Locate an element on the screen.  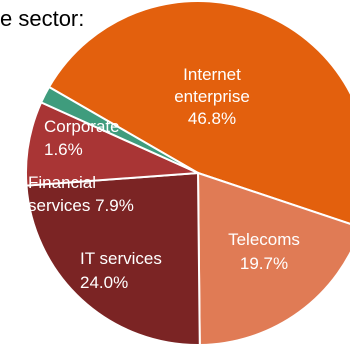
pie-slice-corporate is located at coordinates (119, 129).